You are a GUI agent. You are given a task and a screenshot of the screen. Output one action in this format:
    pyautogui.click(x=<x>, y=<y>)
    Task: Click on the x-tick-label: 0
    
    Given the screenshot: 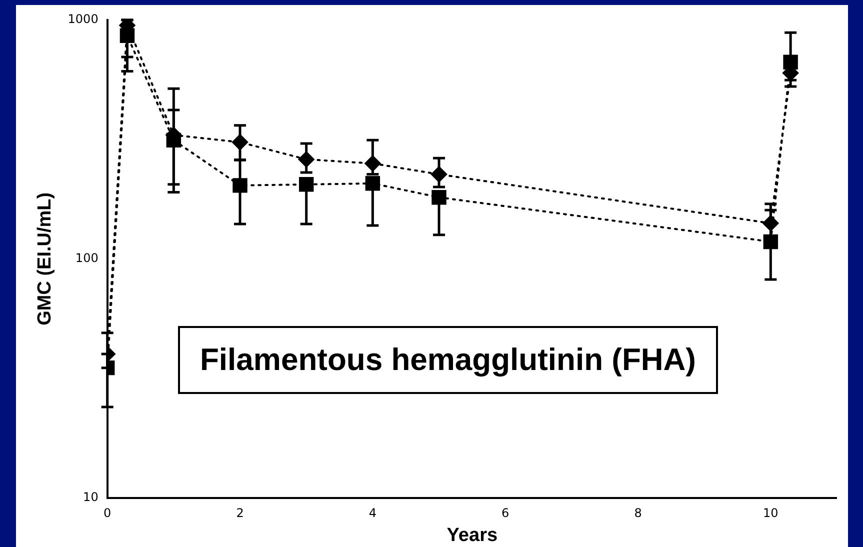 What is the action you would take?
    pyautogui.click(x=108, y=513)
    